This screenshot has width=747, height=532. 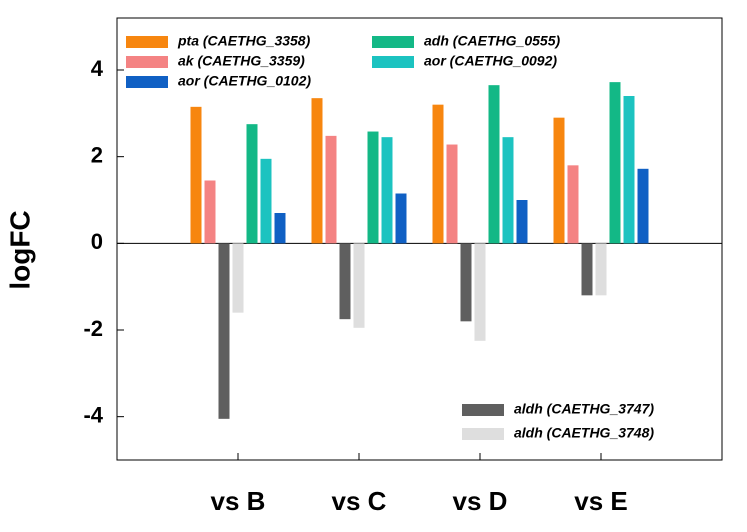 What do you see at coordinates (93, 328) in the screenshot?
I see `y-tick-label: -2` at bounding box center [93, 328].